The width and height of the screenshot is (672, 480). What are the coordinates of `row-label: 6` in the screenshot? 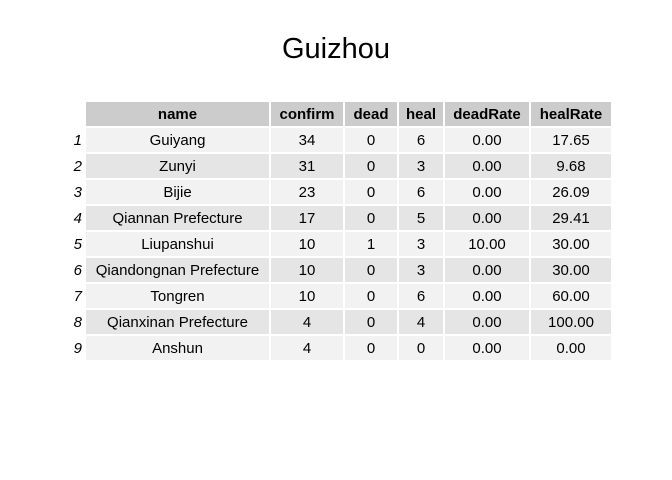 It's located at (77, 270).